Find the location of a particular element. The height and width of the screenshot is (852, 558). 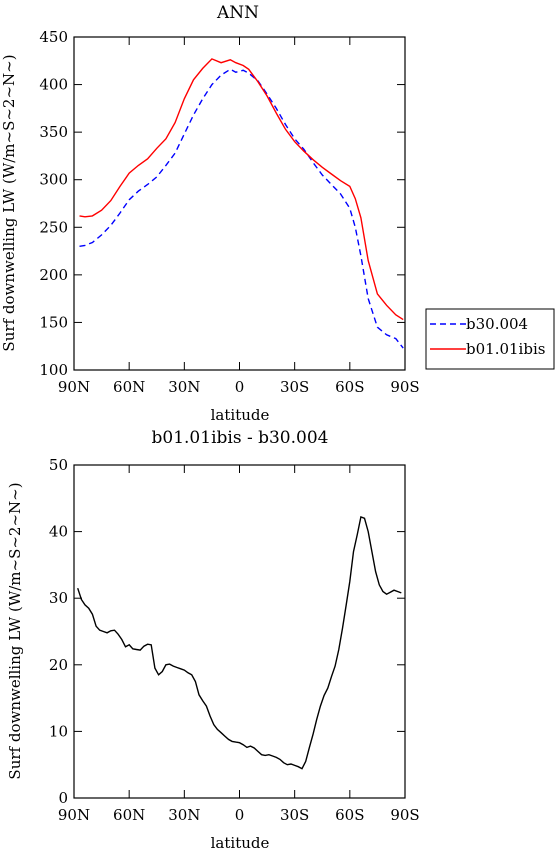

y-tick-label: 30 is located at coordinates (58, 598).